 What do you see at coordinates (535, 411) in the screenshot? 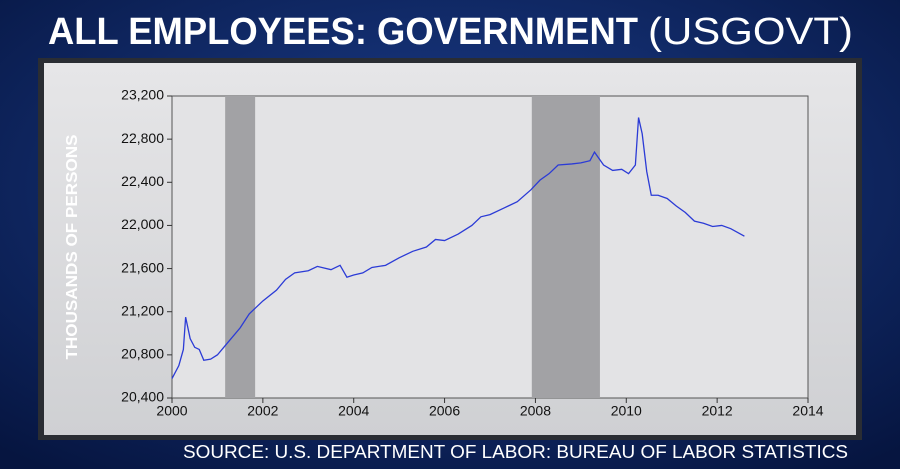
I see `x-tick-label: 2008` at bounding box center [535, 411].